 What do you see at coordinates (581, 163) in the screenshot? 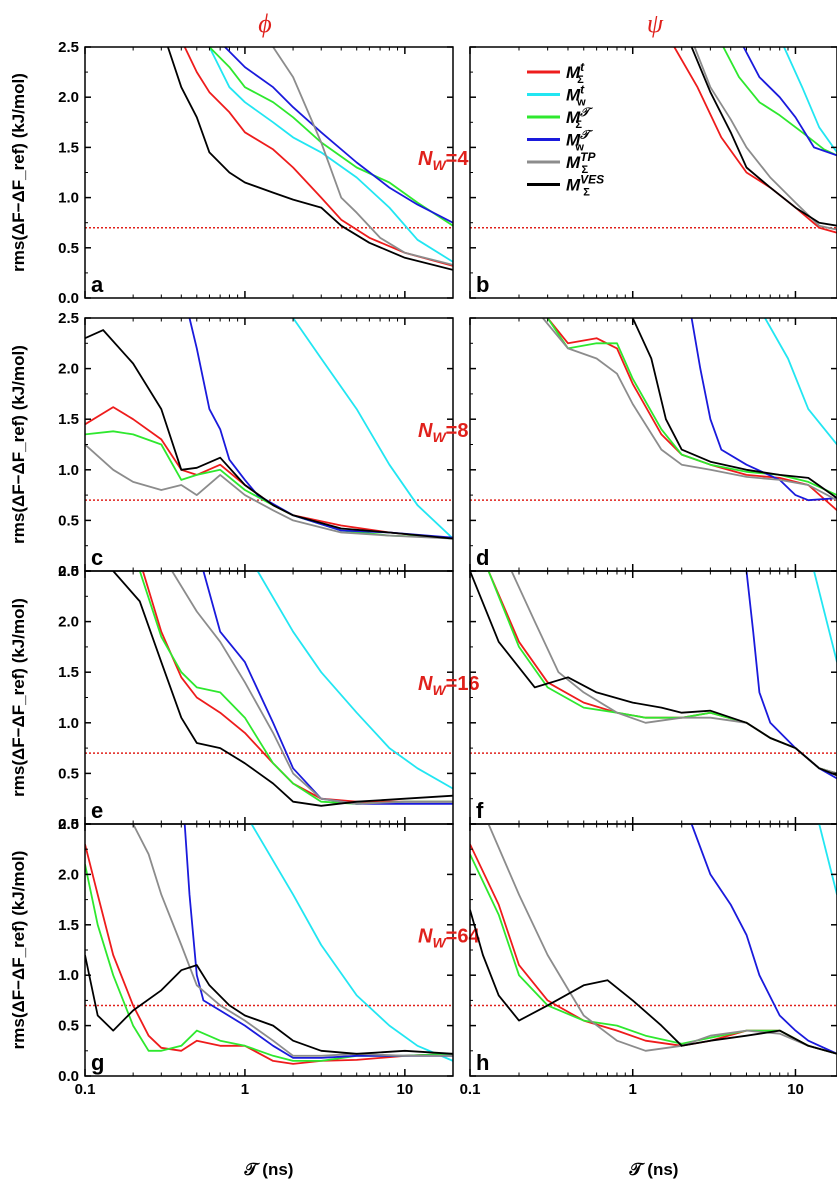
I see `legend-label-MTP_sigma: MTP Σ` at bounding box center [581, 163].